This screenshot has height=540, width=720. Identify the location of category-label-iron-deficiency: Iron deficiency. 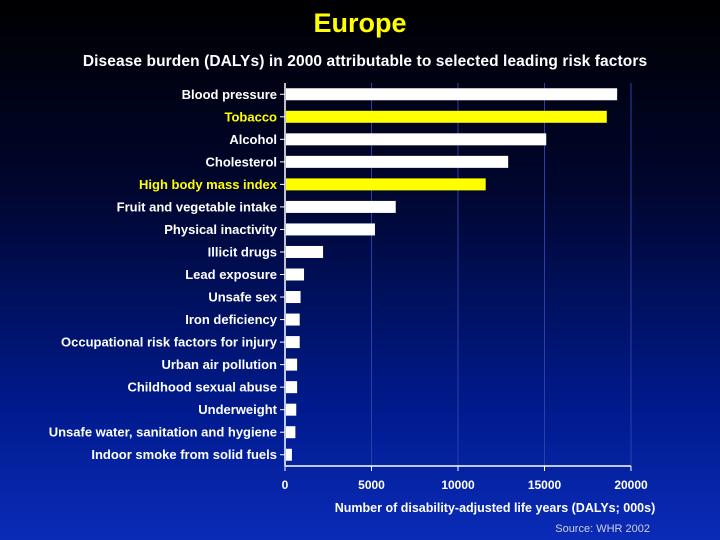
(231, 319).